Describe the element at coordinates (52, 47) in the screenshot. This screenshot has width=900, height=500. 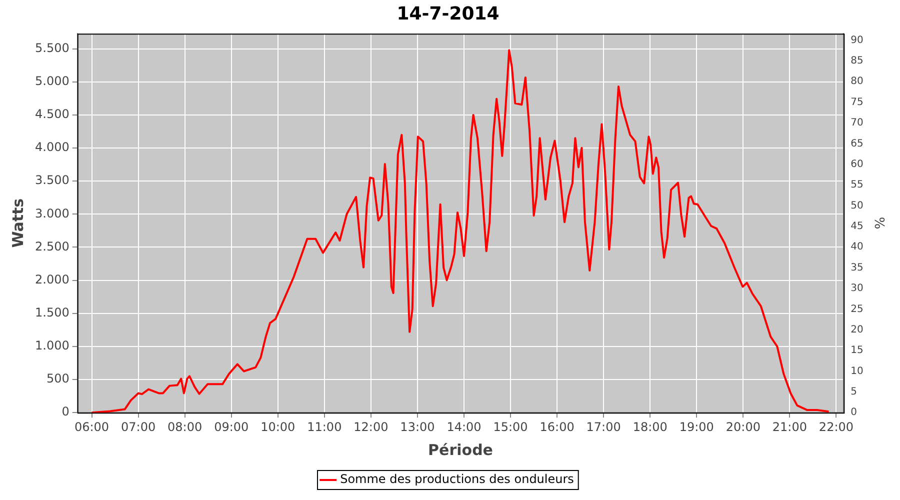
I see `y-tick-label: 5.500` at that location.